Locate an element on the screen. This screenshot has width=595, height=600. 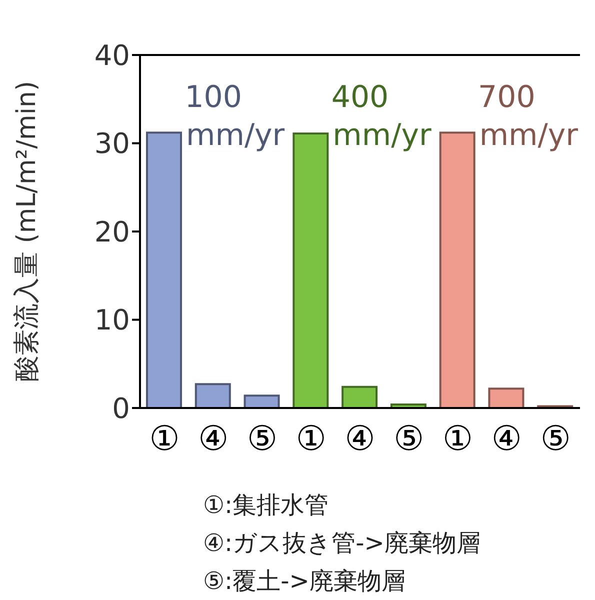
y-axis-title: 酸素流入量 (mL/m²/min) is located at coordinates (27, 231).